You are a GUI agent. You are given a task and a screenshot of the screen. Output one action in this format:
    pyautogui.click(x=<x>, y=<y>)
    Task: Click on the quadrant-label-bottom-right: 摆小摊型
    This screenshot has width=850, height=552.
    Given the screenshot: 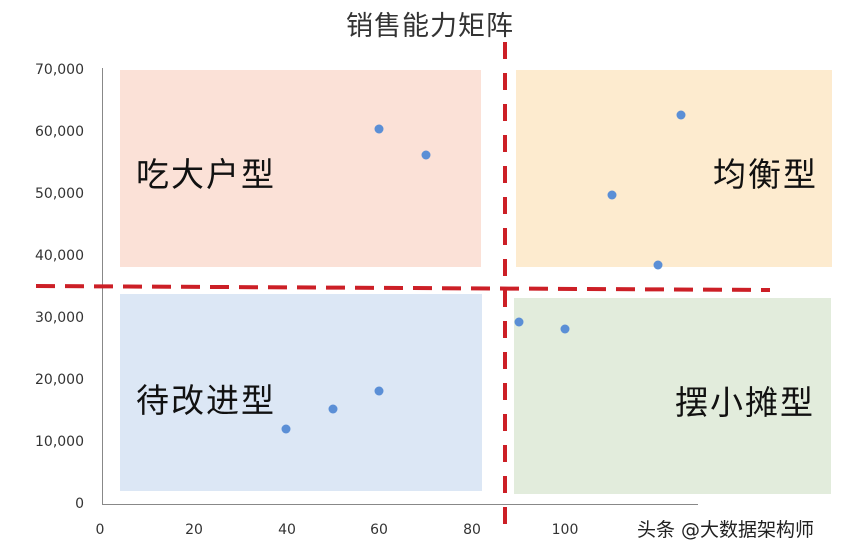 What is the action you would take?
    pyautogui.click(x=745, y=402)
    